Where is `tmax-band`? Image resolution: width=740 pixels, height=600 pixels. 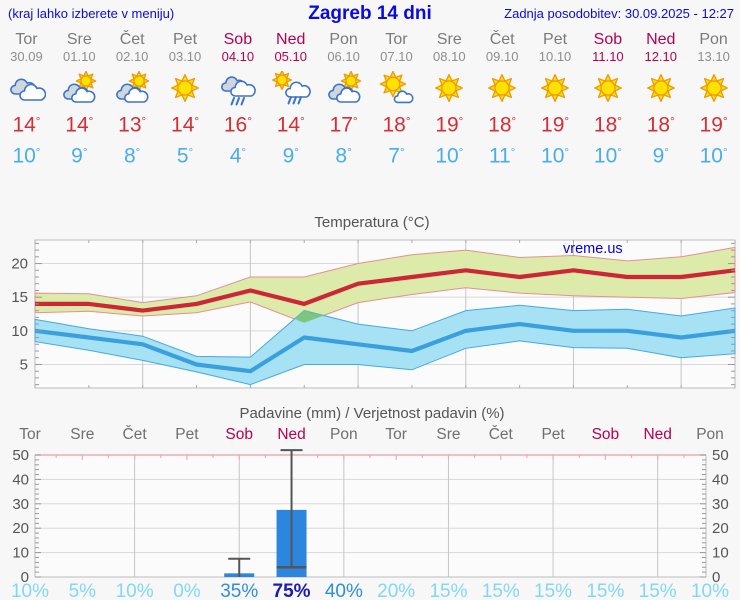
tmax-band is located at coordinates (385, 285).